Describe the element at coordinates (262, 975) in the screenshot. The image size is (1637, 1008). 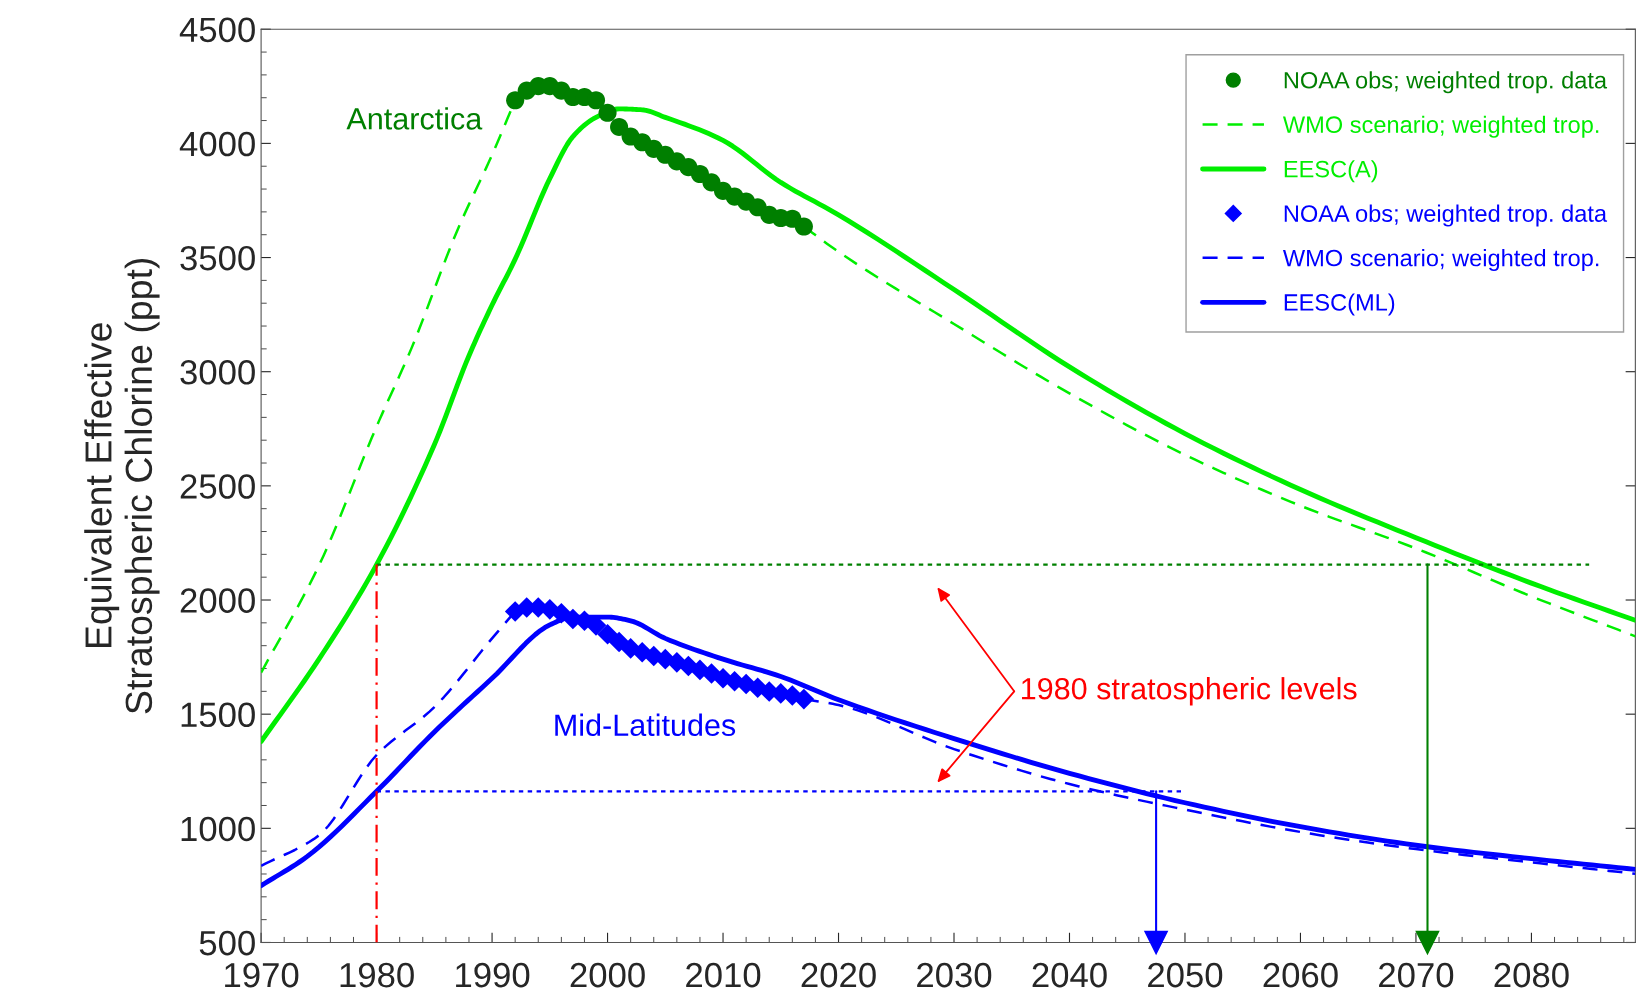
I see `x-tick-label: 1970` at that location.